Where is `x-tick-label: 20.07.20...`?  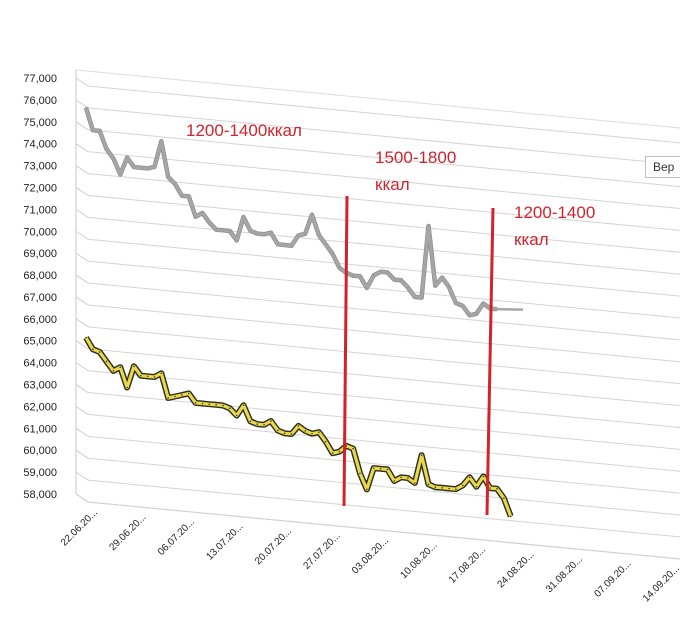 x-tick-label: 20.07.20... is located at coordinates (273, 546).